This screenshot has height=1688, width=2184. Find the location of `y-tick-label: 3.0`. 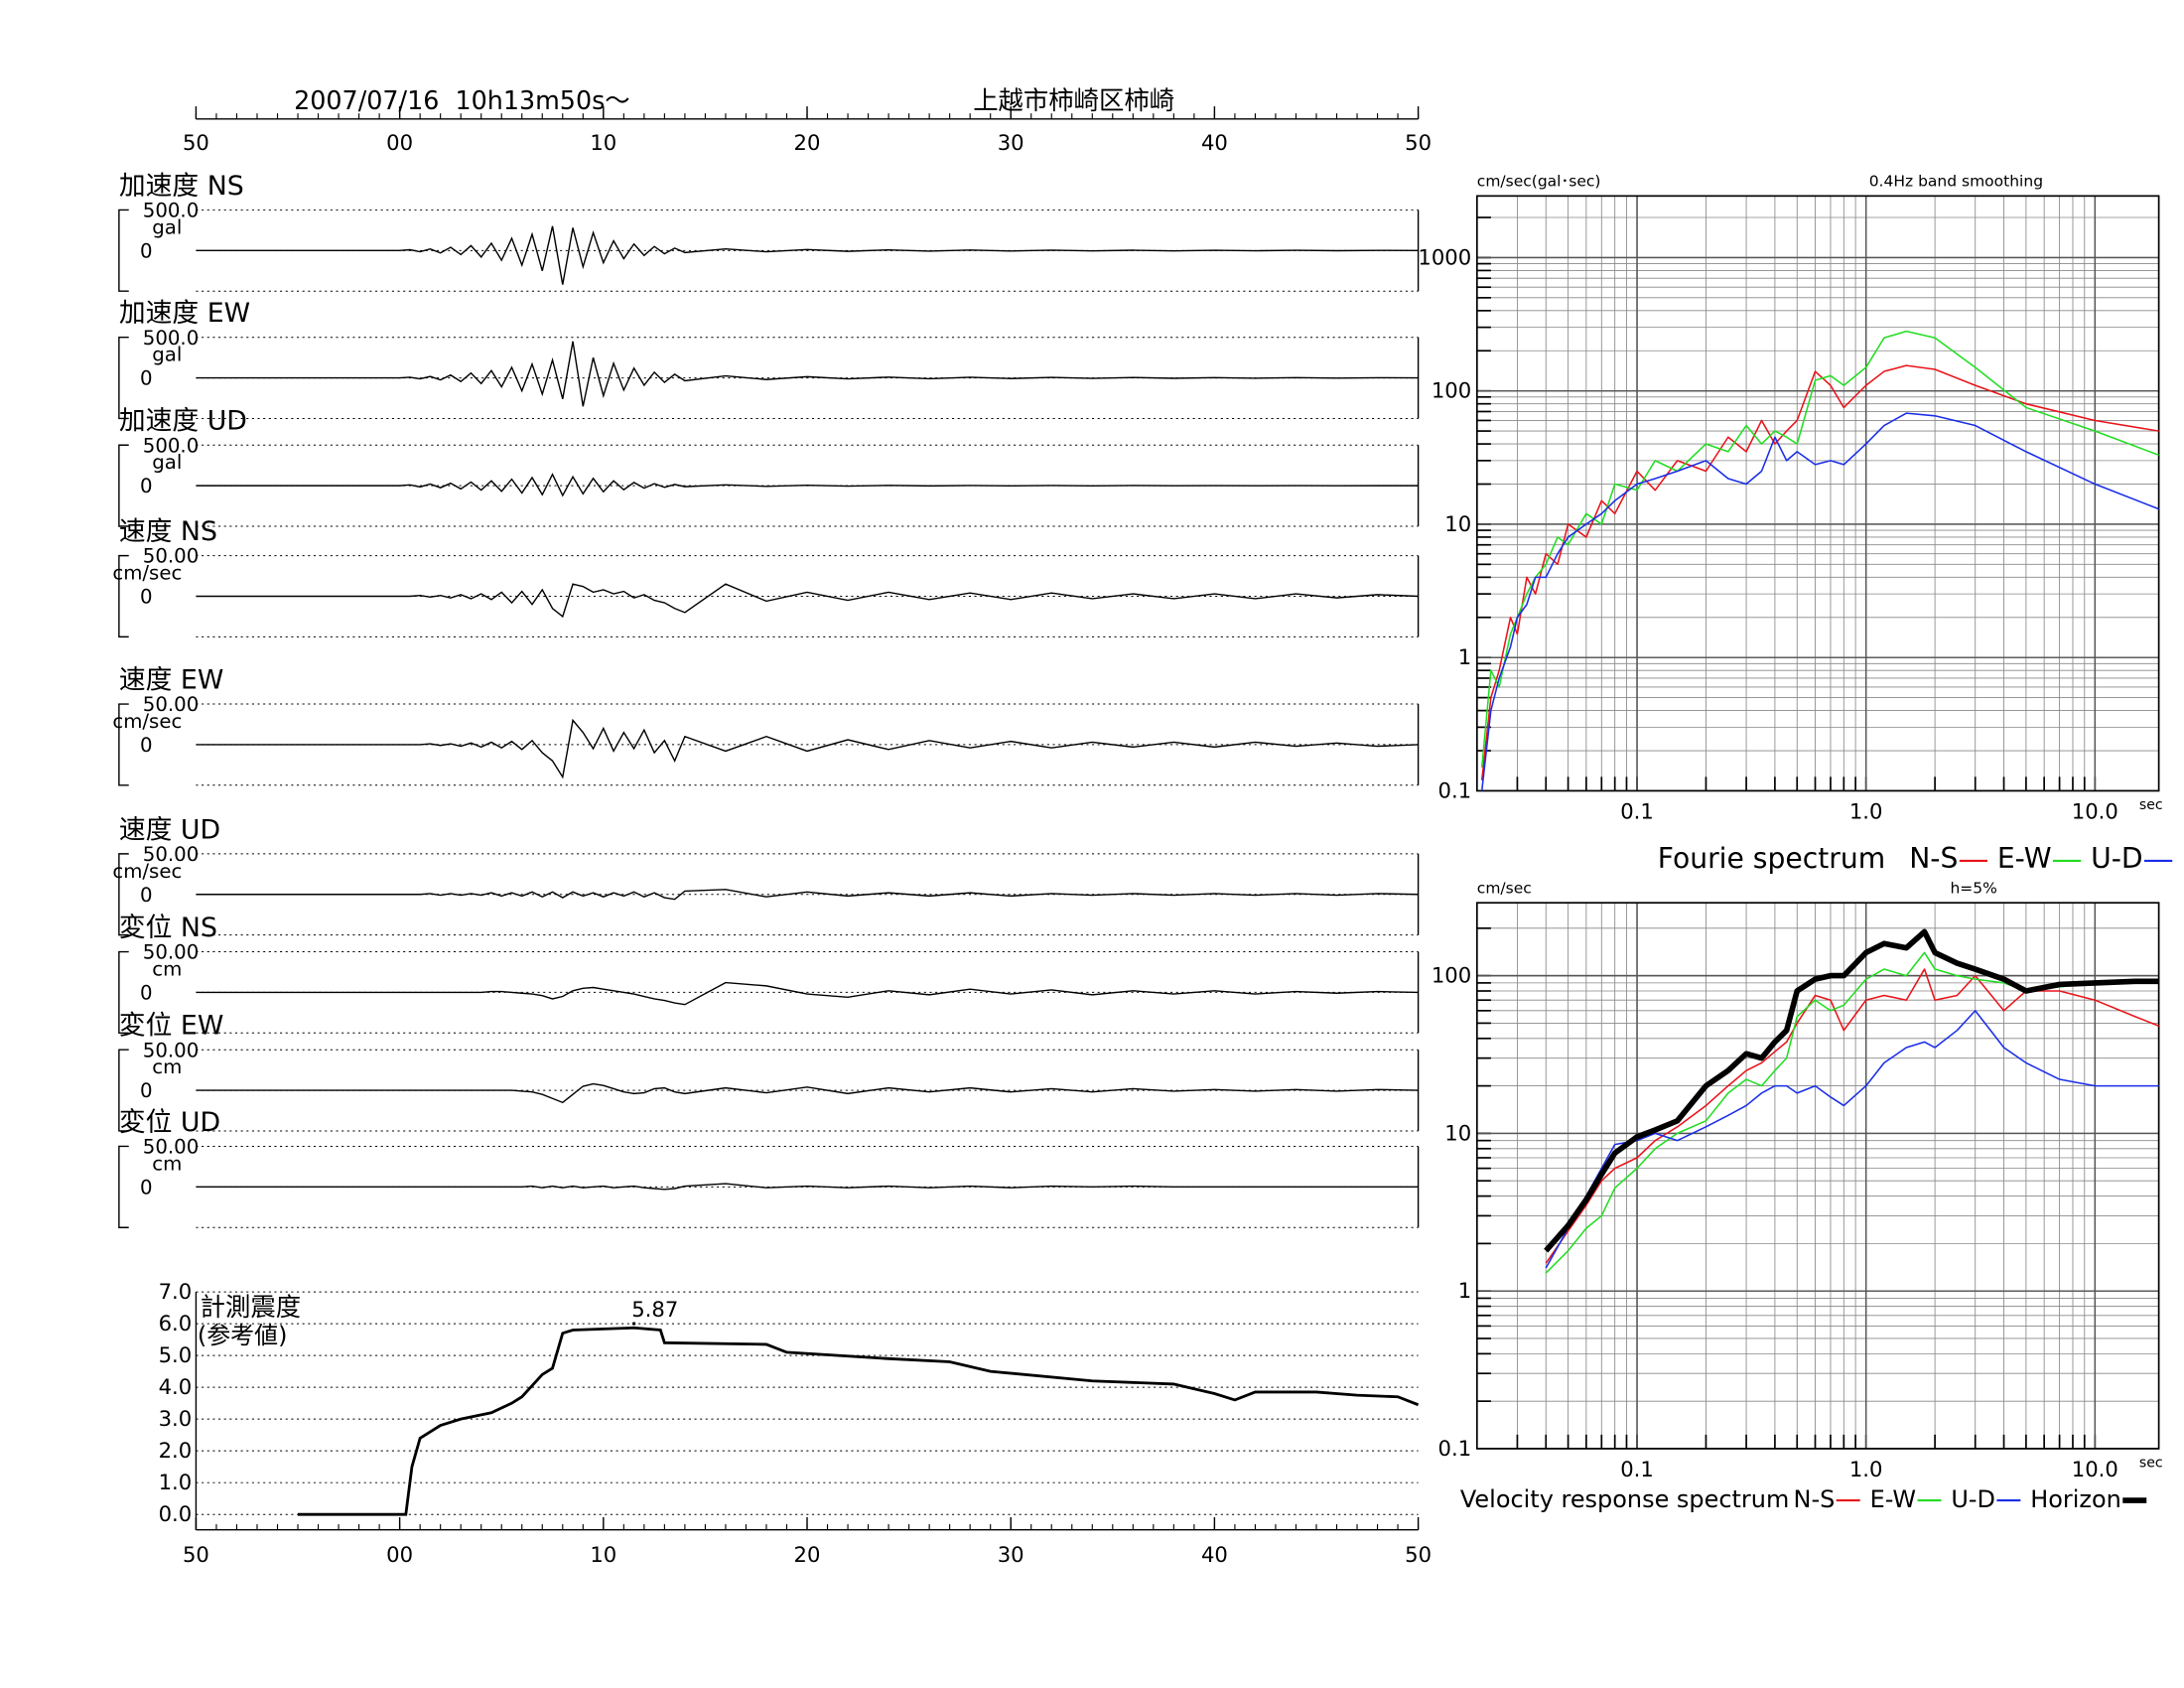

y-tick-label: 3.0 is located at coordinates (176, 1418).